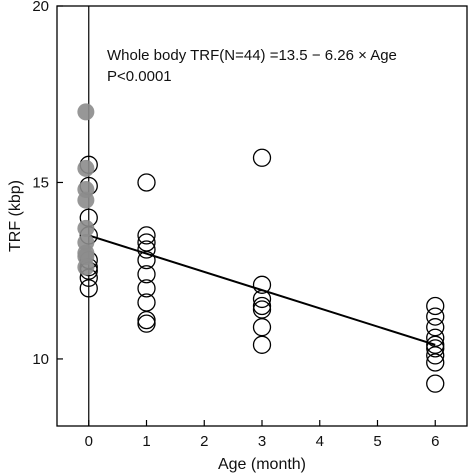  Describe the element at coordinates (139, 76) in the screenshot. I see `annotation-pvalue: P<0.0001` at that location.